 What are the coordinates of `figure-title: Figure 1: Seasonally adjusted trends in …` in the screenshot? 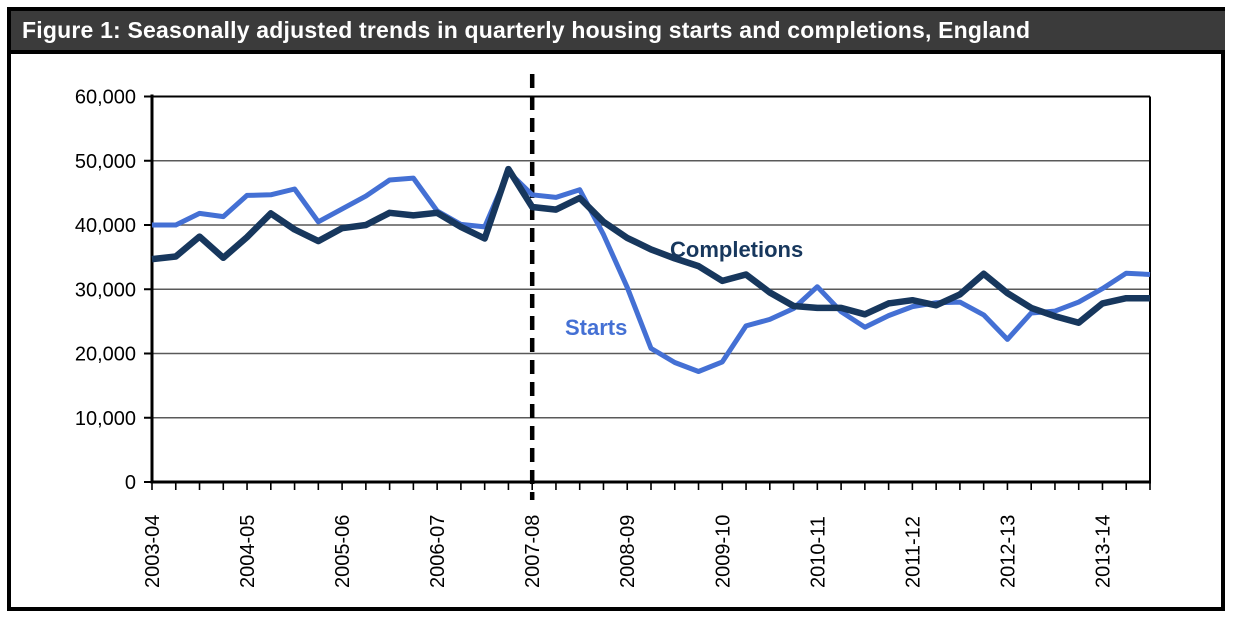 It's located at (526, 30).